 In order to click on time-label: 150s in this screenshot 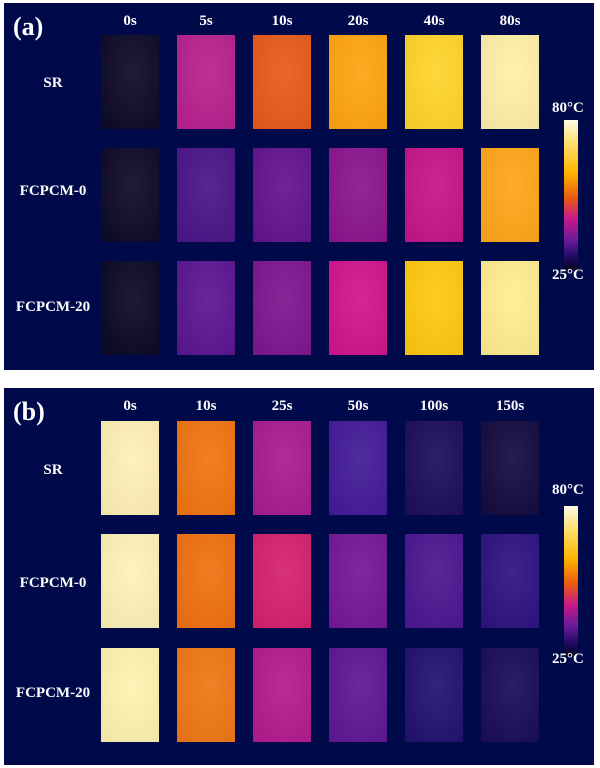, I will do `click(510, 406)`.